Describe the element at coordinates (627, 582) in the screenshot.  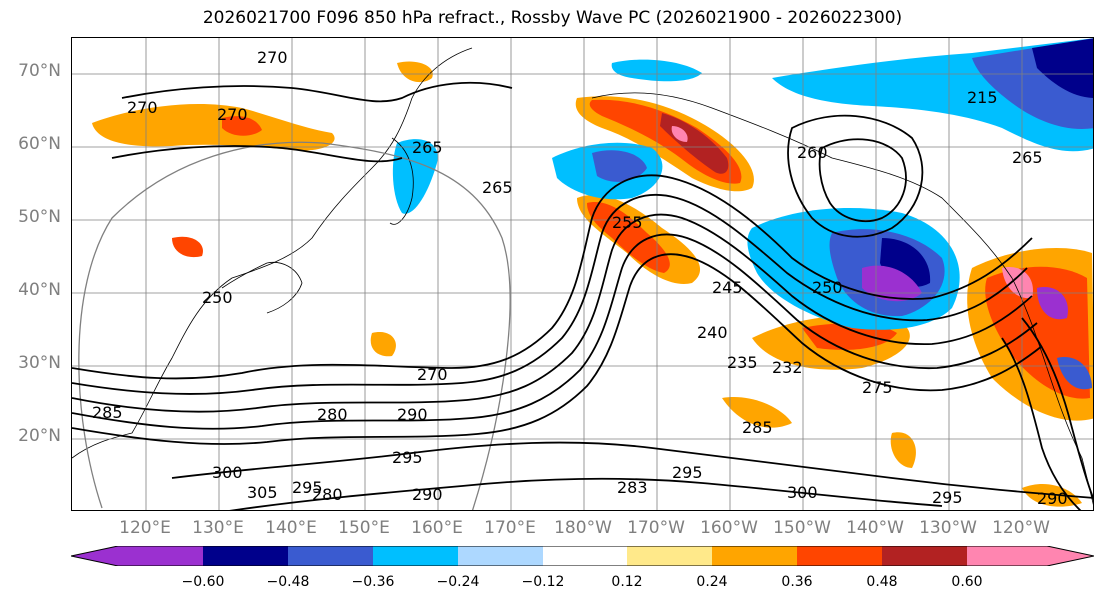
I see `colorbar-tick: 0.12` at that location.